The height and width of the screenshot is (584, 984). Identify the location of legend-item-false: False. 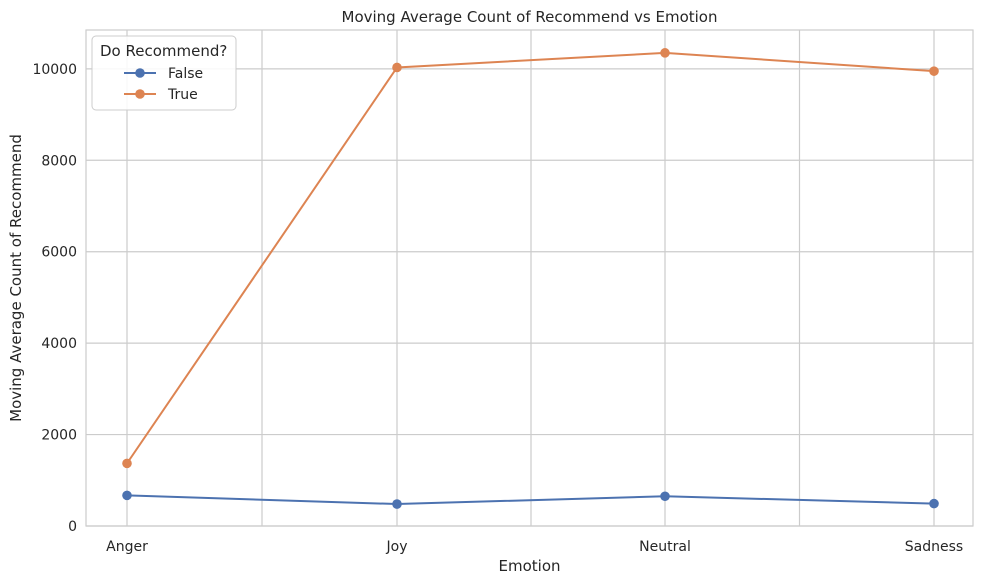
(163, 74).